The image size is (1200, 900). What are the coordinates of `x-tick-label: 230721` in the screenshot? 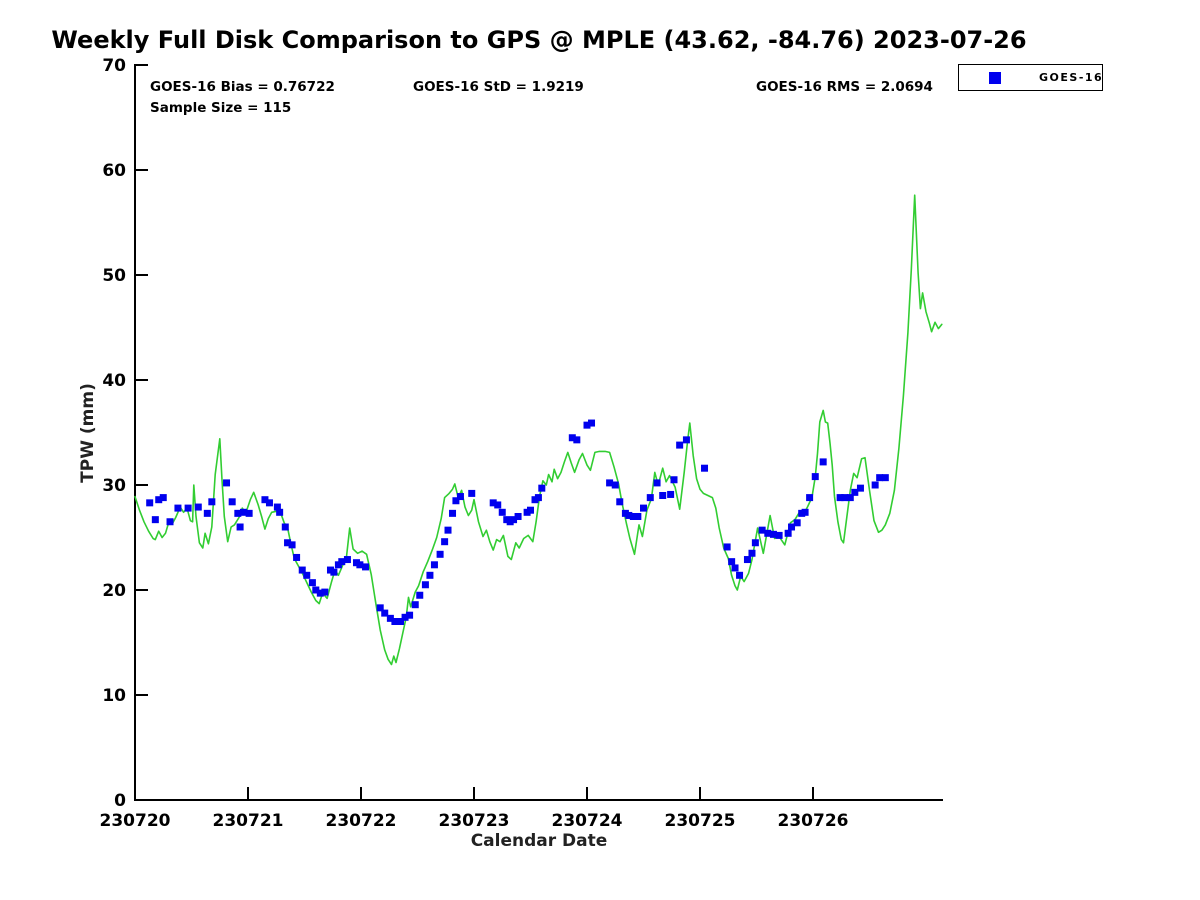 It's located at (248, 821).